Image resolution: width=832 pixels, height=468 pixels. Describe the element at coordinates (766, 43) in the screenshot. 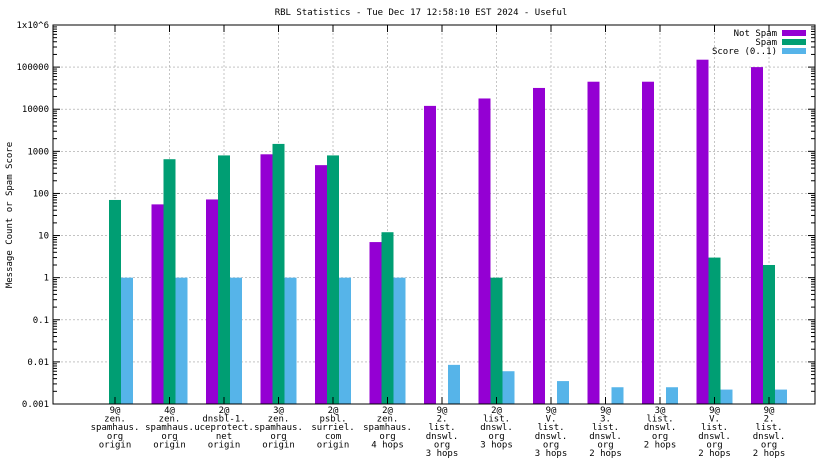

I see `legend-label: Spam` at that location.